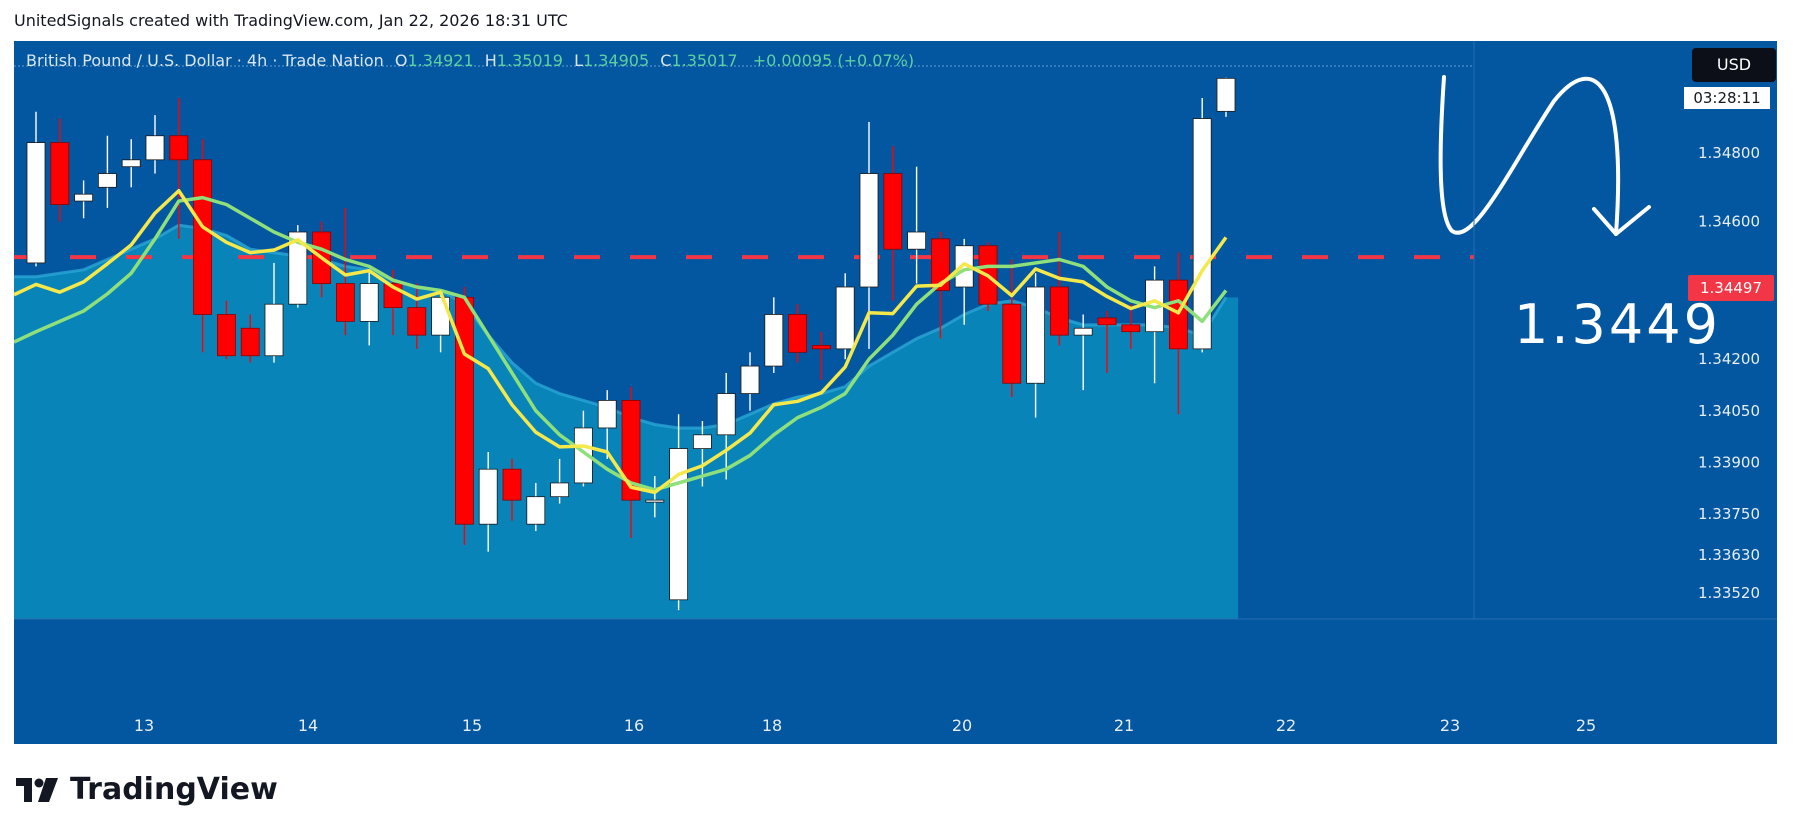 The height and width of the screenshot is (836, 1793). What do you see at coordinates (1727, 98) in the screenshot?
I see `bar-countdown: 03:28:11` at bounding box center [1727, 98].